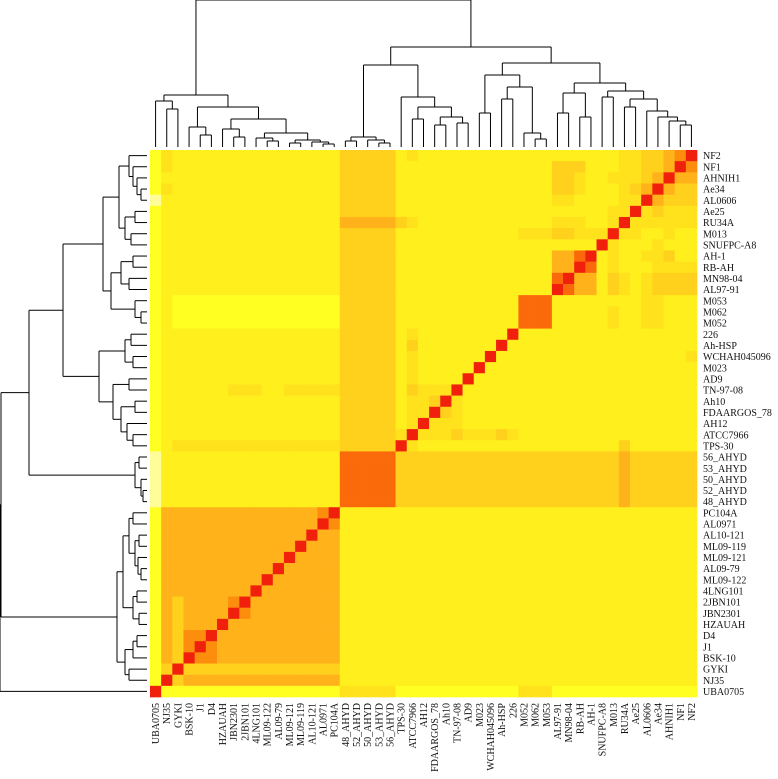 The image size is (778, 779). I want to click on row-label: SNUFPC-A8, so click(729, 245).